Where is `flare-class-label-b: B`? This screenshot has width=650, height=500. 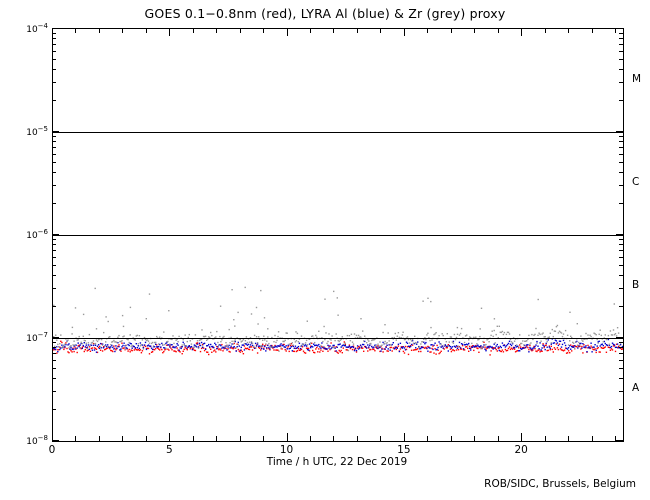 flare-class-label-b: B is located at coordinates (636, 284).